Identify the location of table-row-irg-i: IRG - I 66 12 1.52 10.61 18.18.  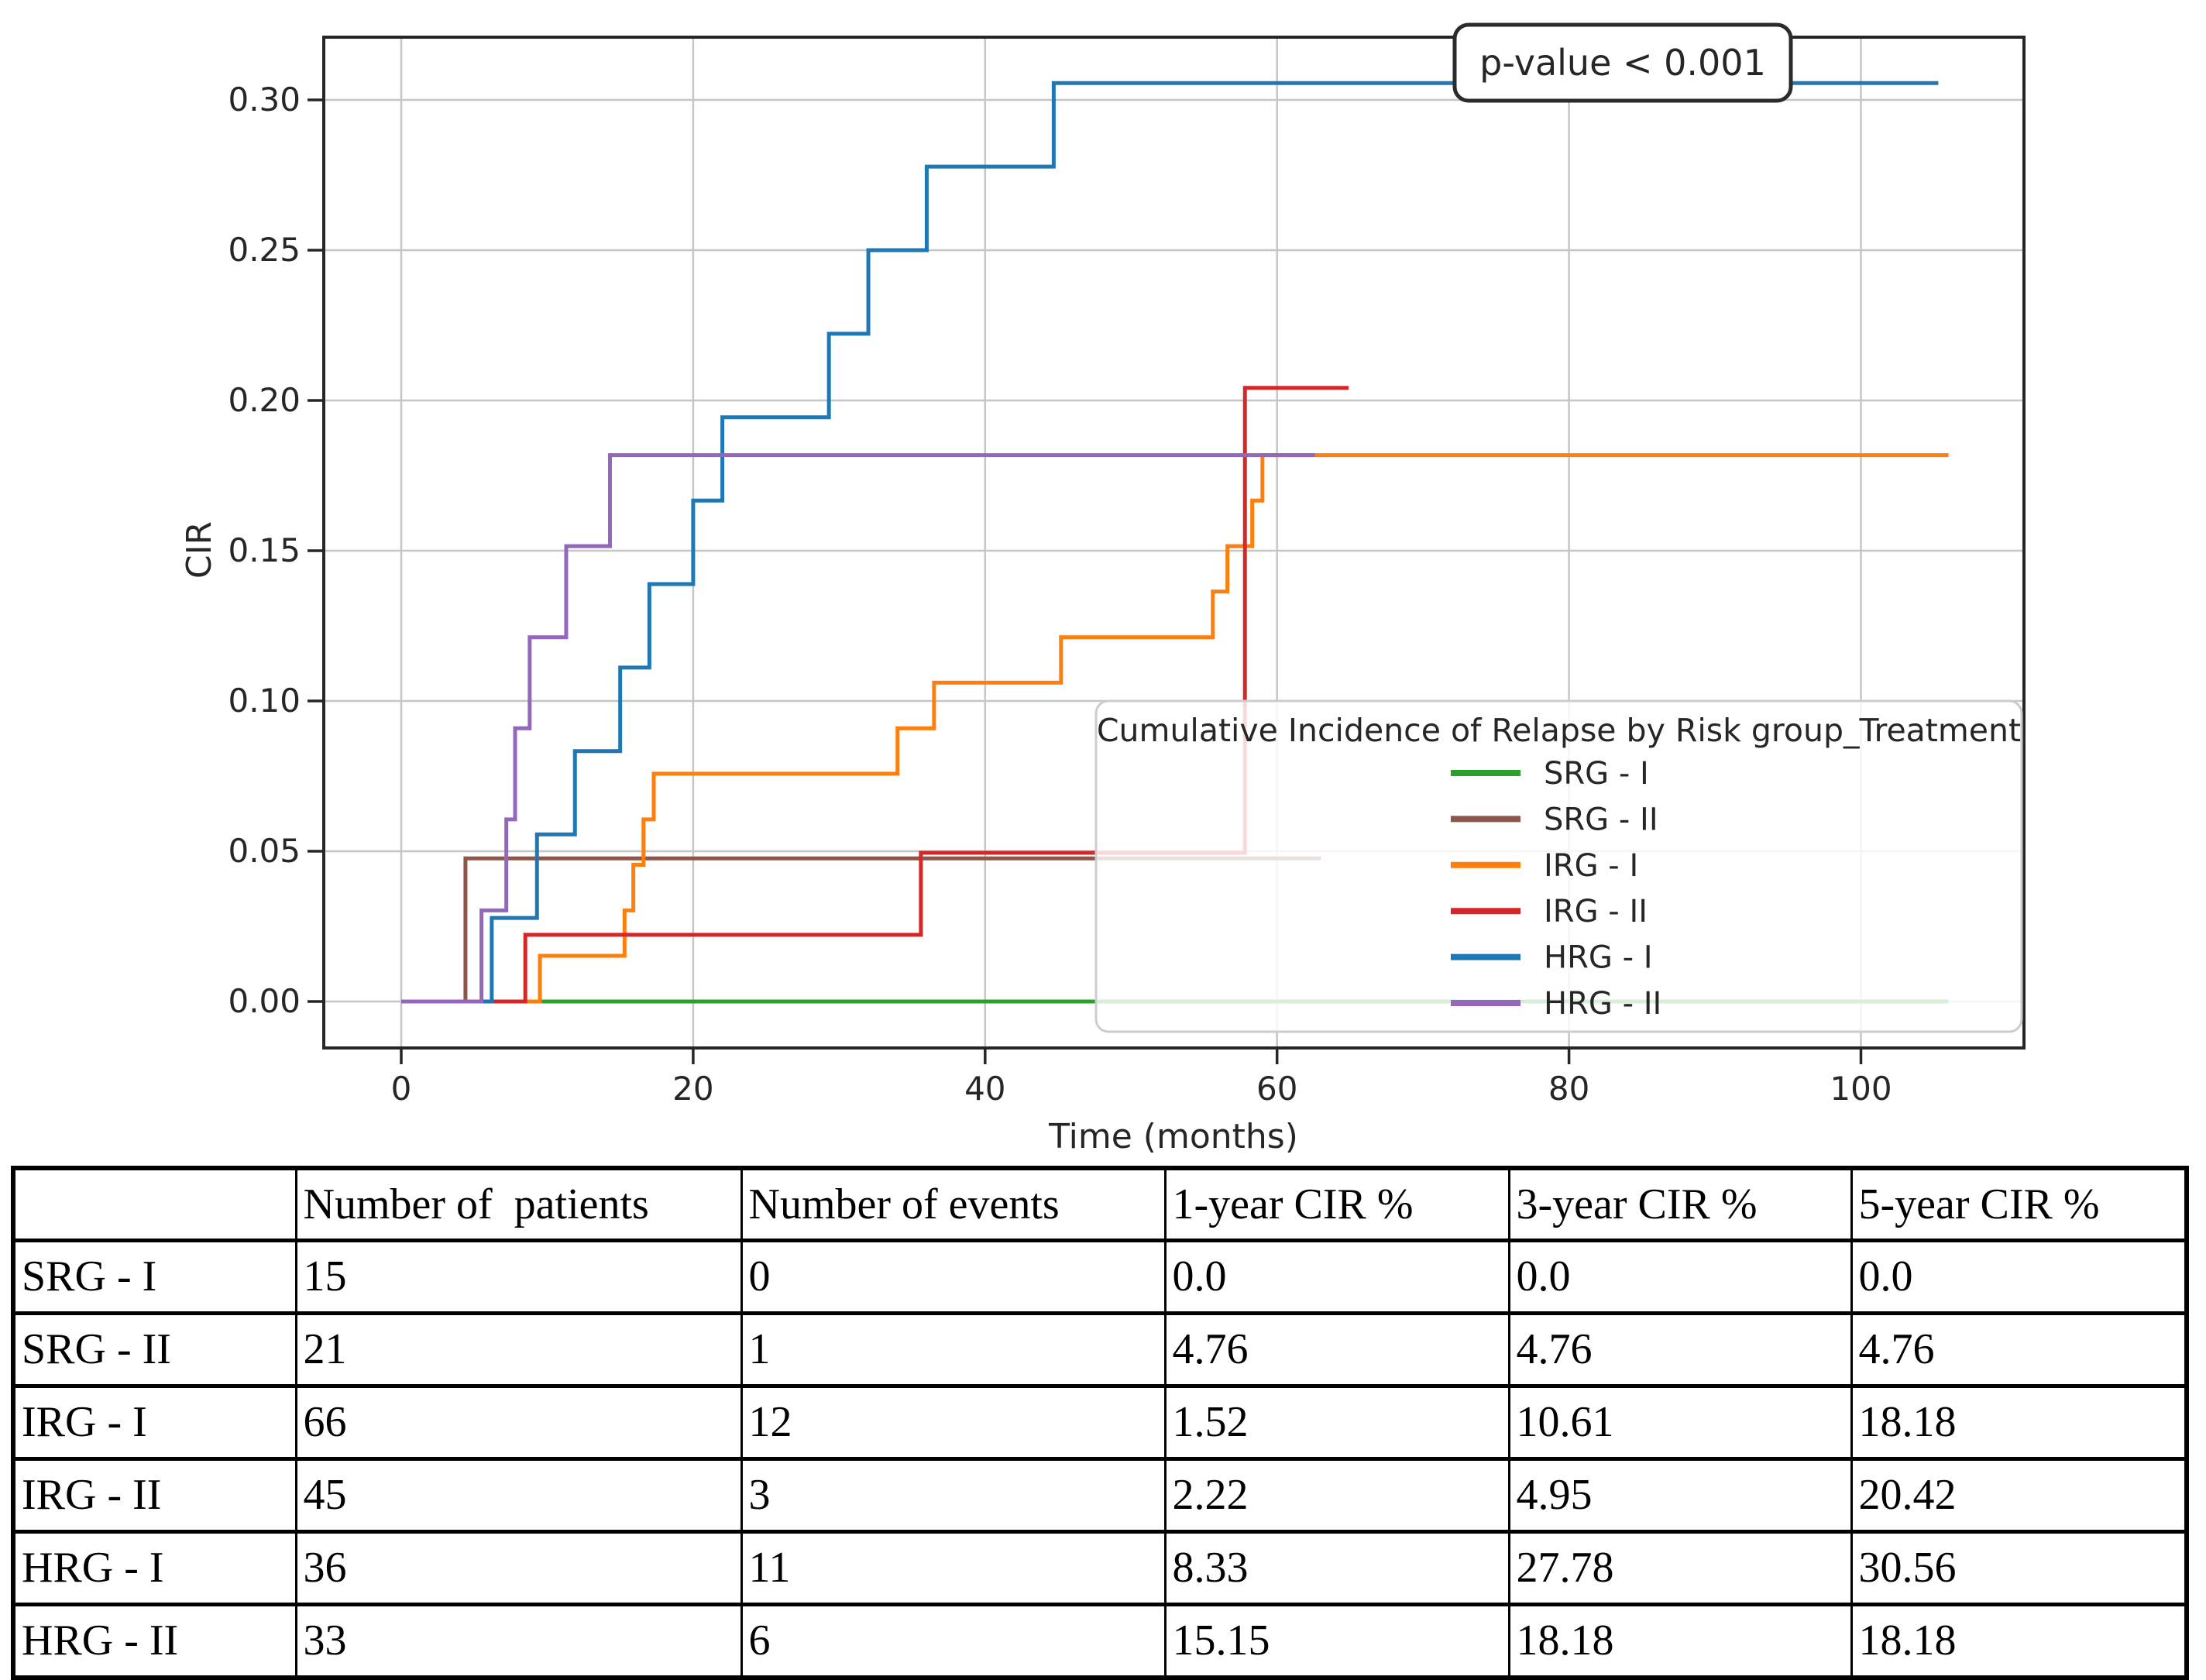
(1100, 1423).